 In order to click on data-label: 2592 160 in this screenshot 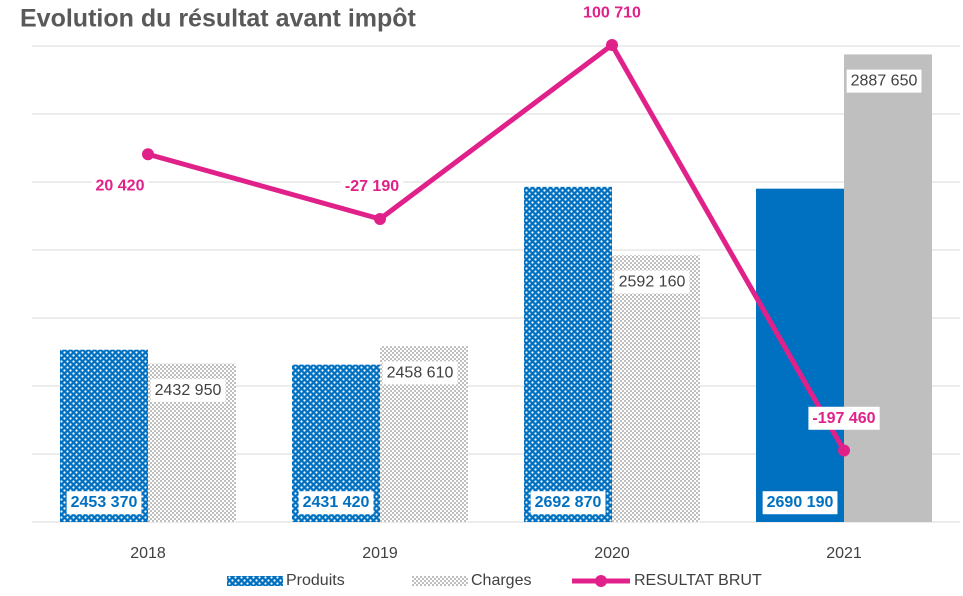, I will do `click(652, 282)`.